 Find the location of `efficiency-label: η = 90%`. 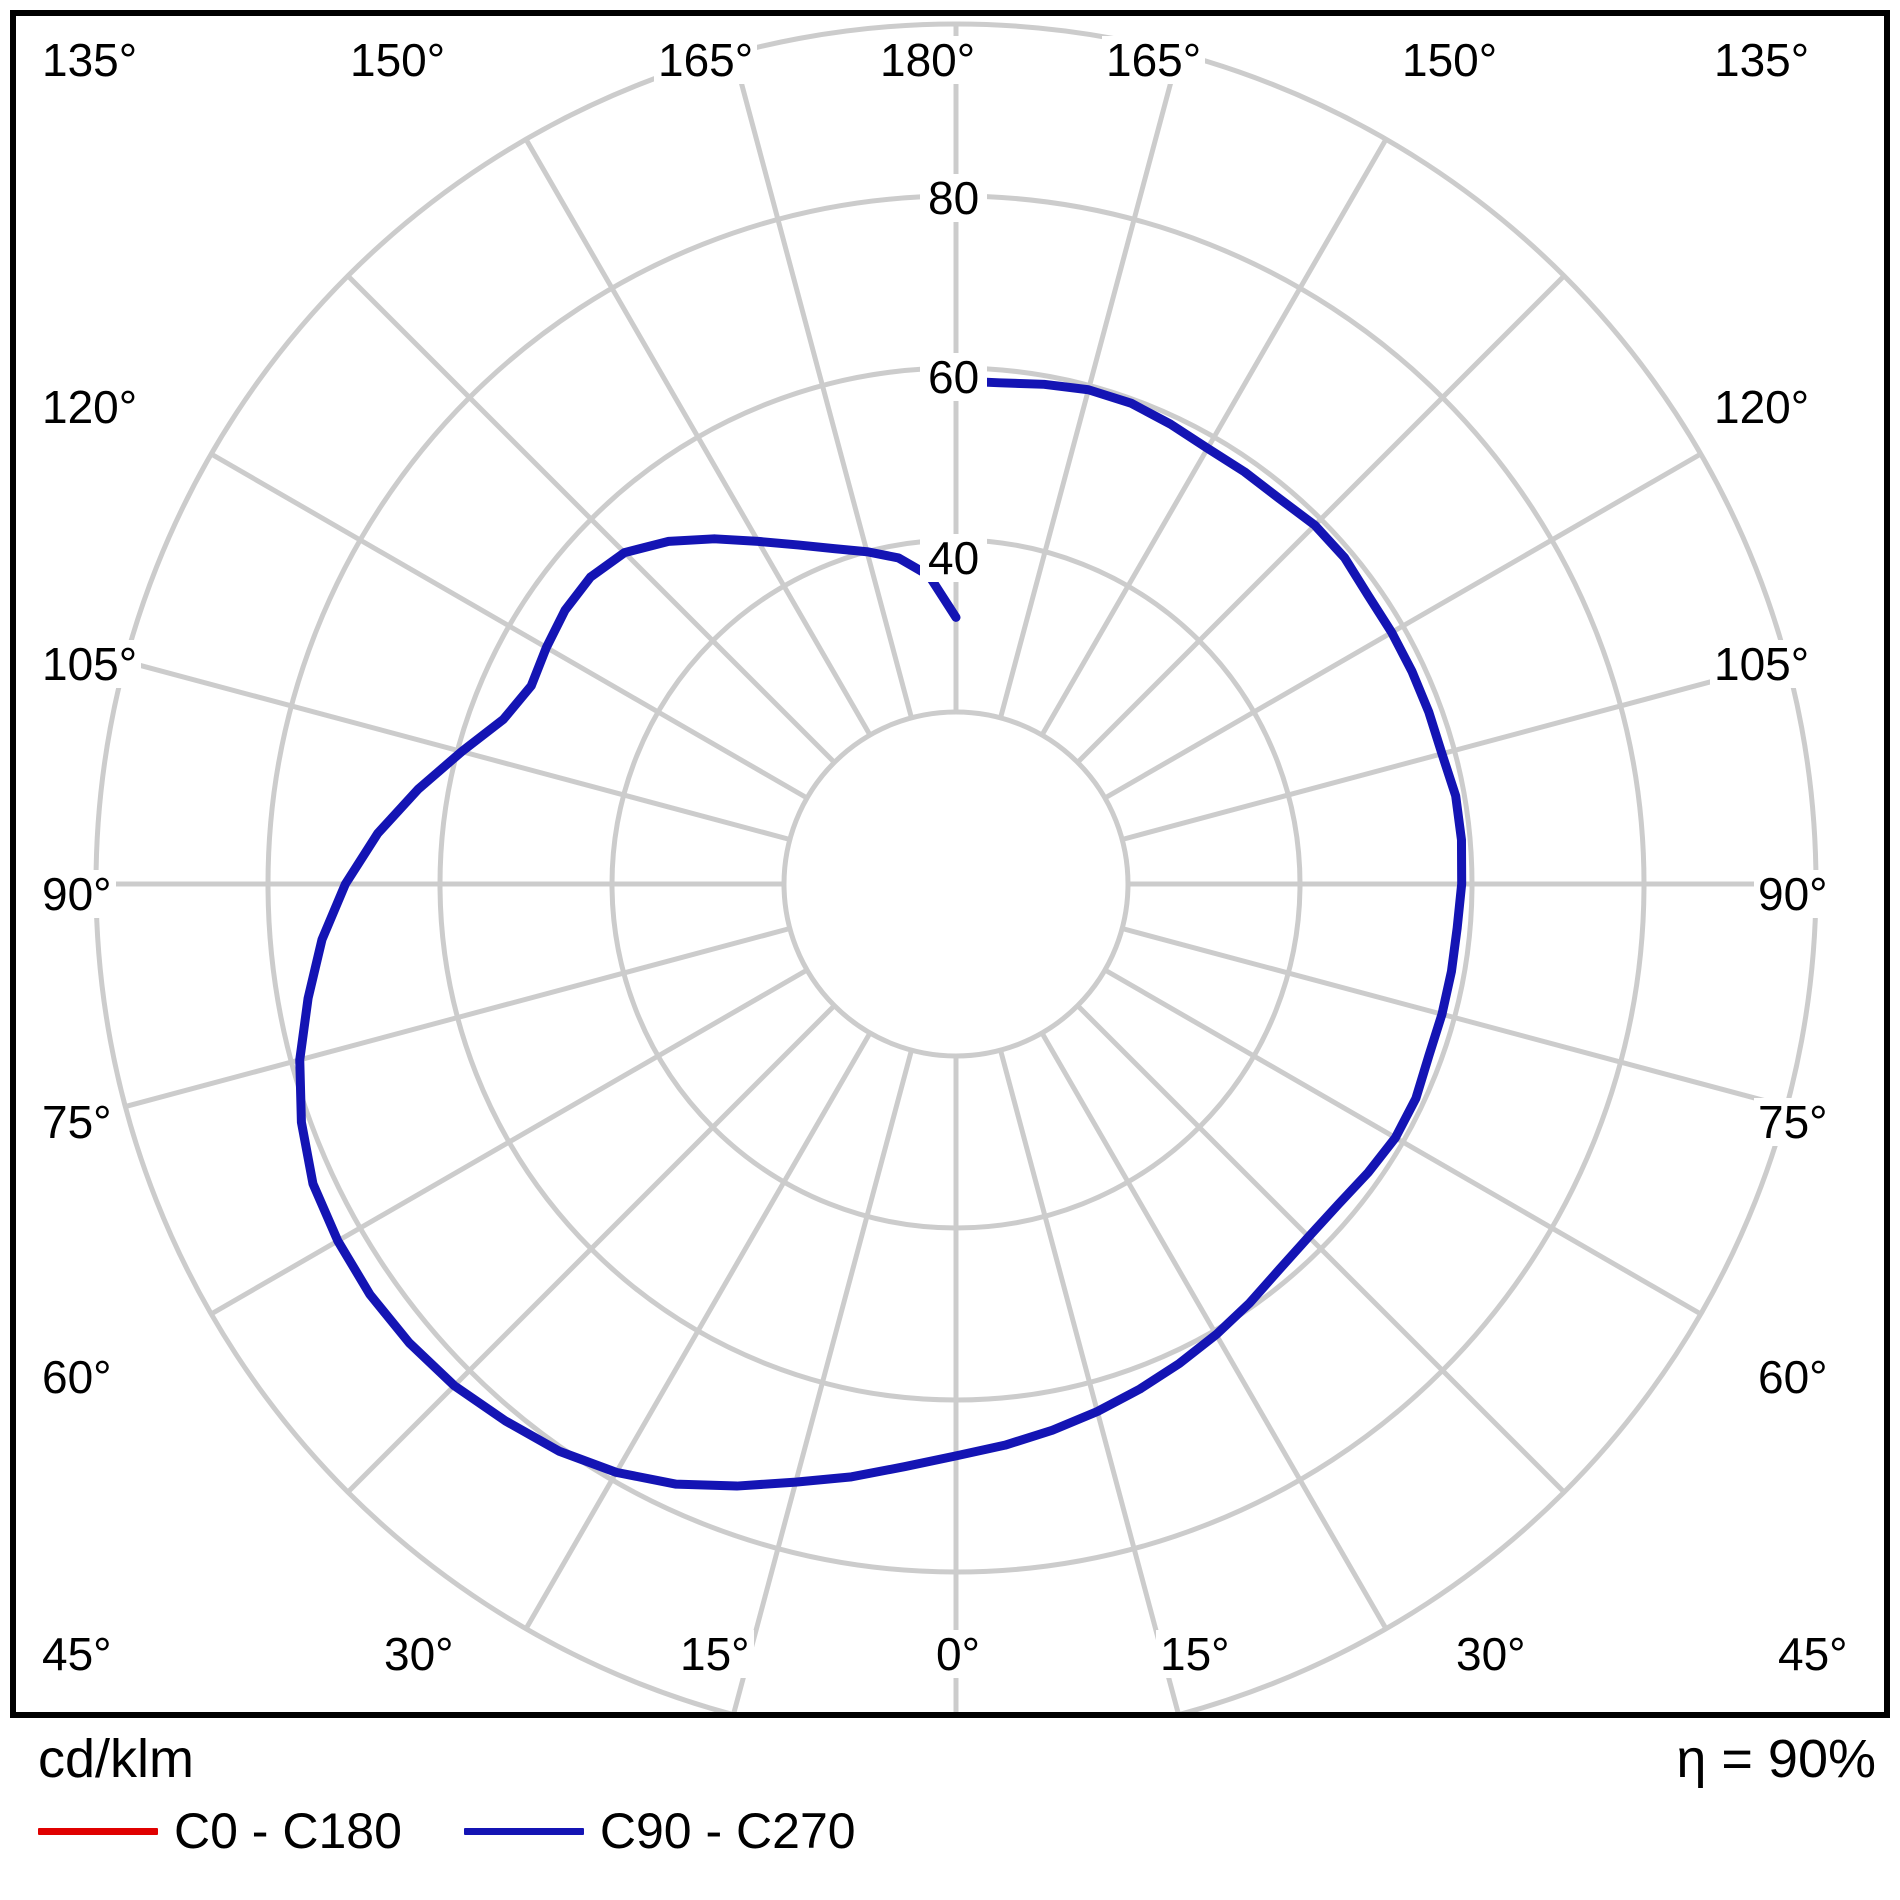

efficiency-label: η = 90% is located at coordinates (1776, 1759).